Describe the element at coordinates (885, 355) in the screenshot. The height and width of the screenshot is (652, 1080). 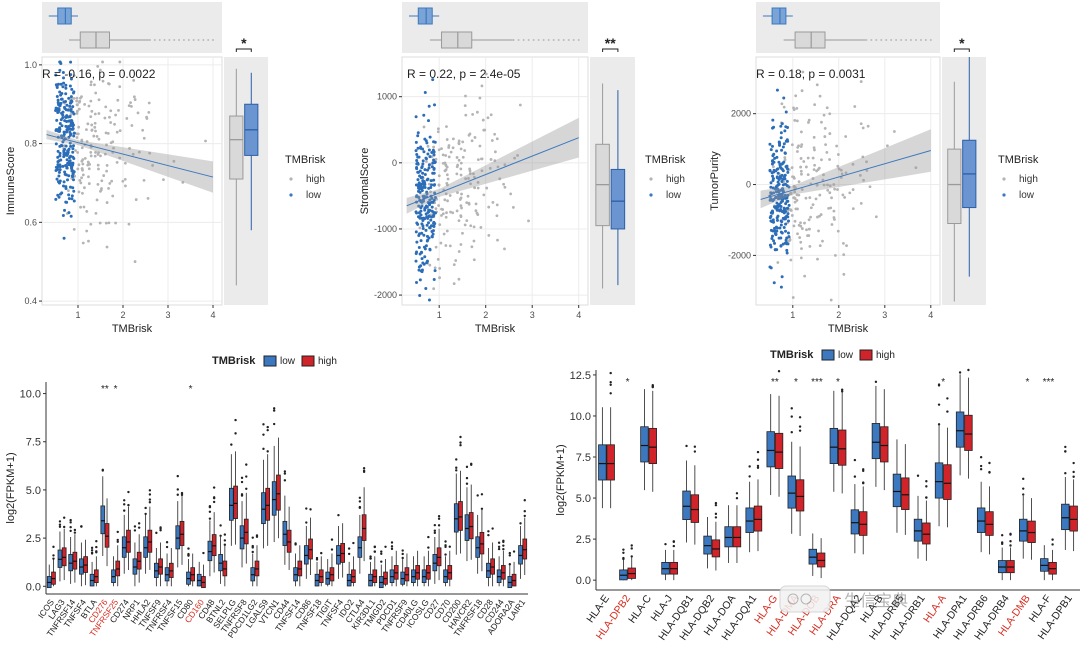
I see `legend-label-high: high` at that location.